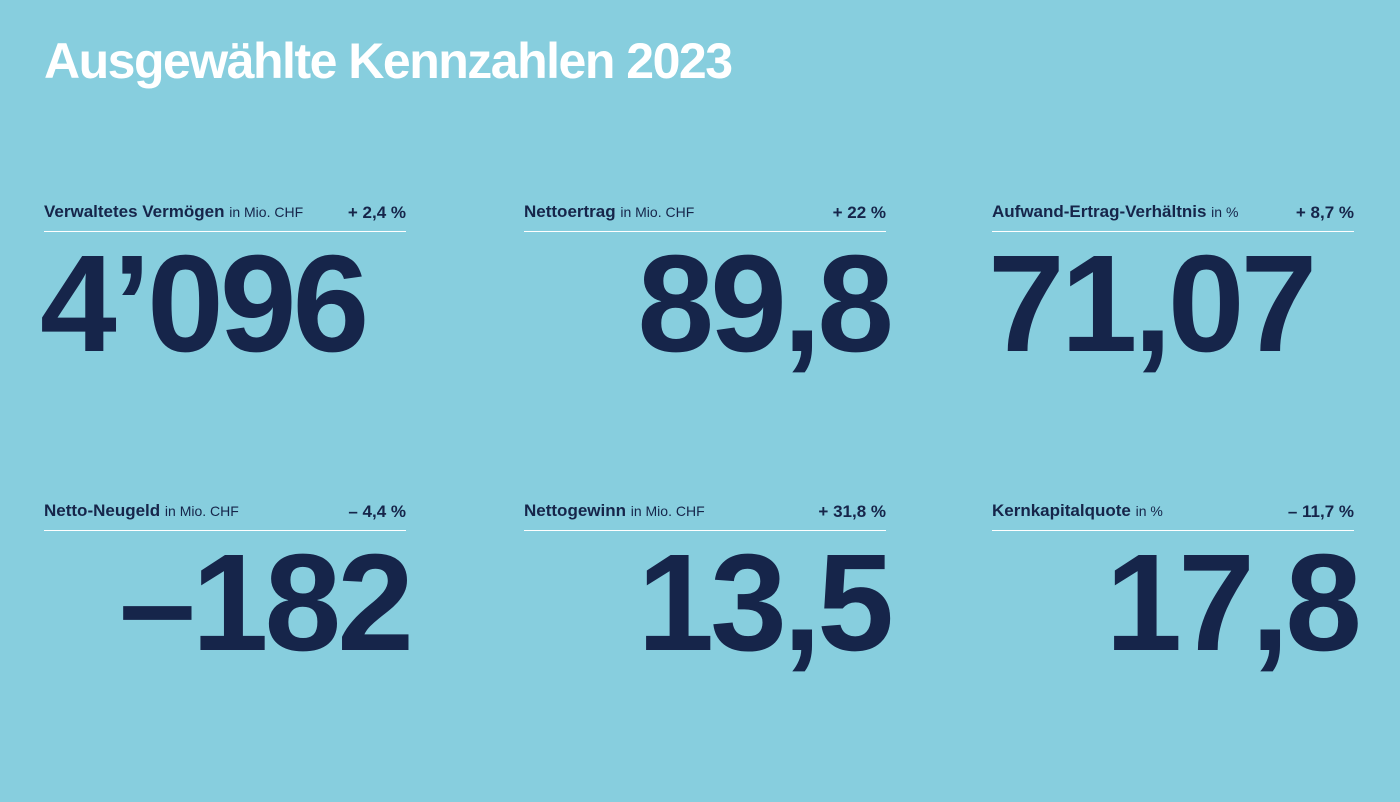 The width and height of the screenshot is (1400, 802). I want to click on kpi-label: Netto-Neugeld, so click(102, 510).